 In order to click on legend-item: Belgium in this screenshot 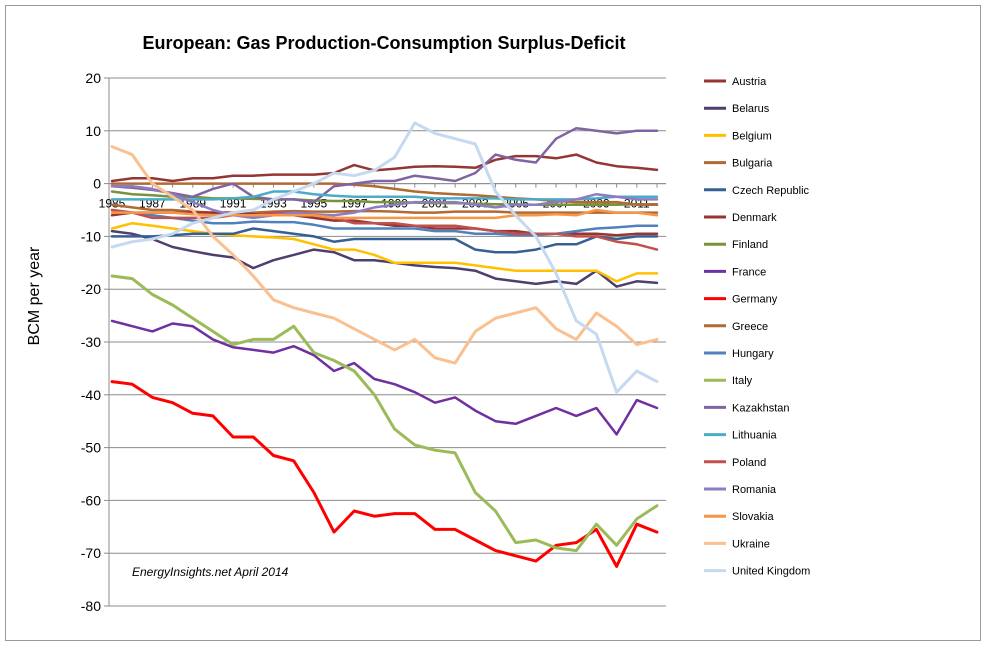, I will do `click(738, 136)`.